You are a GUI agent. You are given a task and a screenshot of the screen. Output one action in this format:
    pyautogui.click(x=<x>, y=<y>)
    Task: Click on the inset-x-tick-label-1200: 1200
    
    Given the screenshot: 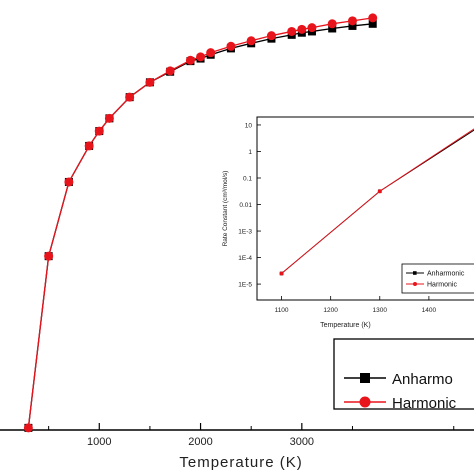 What is the action you would take?
    pyautogui.click(x=330, y=310)
    